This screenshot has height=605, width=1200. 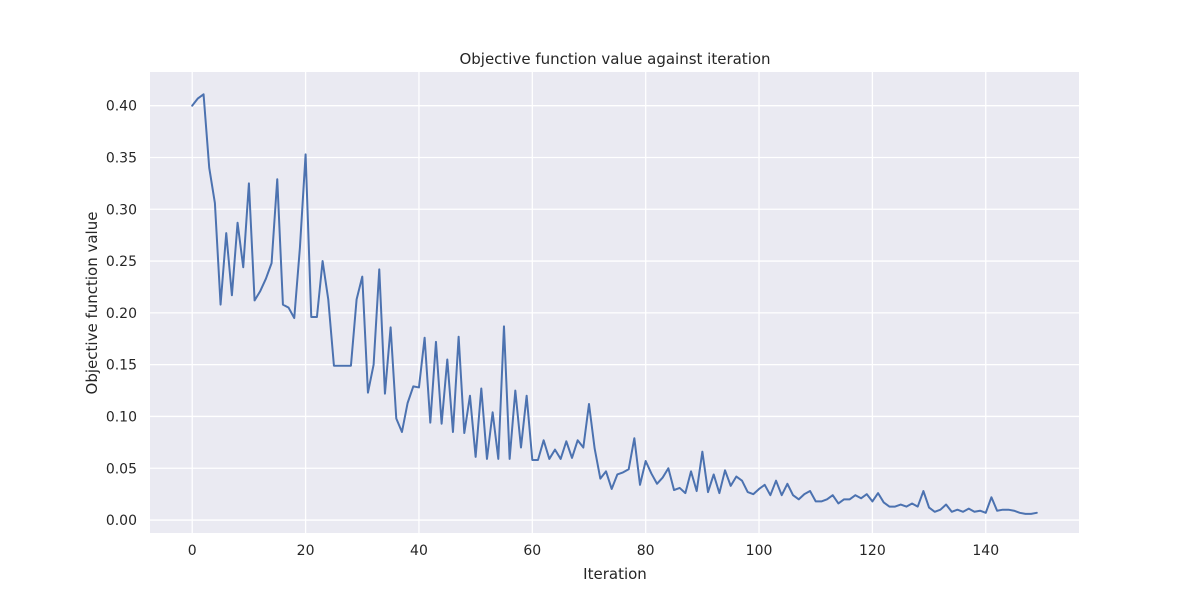 What do you see at coordinates (985, 551) in the screenshot?
I see `x-tick-label: 140` at bounding box center [985, 551].